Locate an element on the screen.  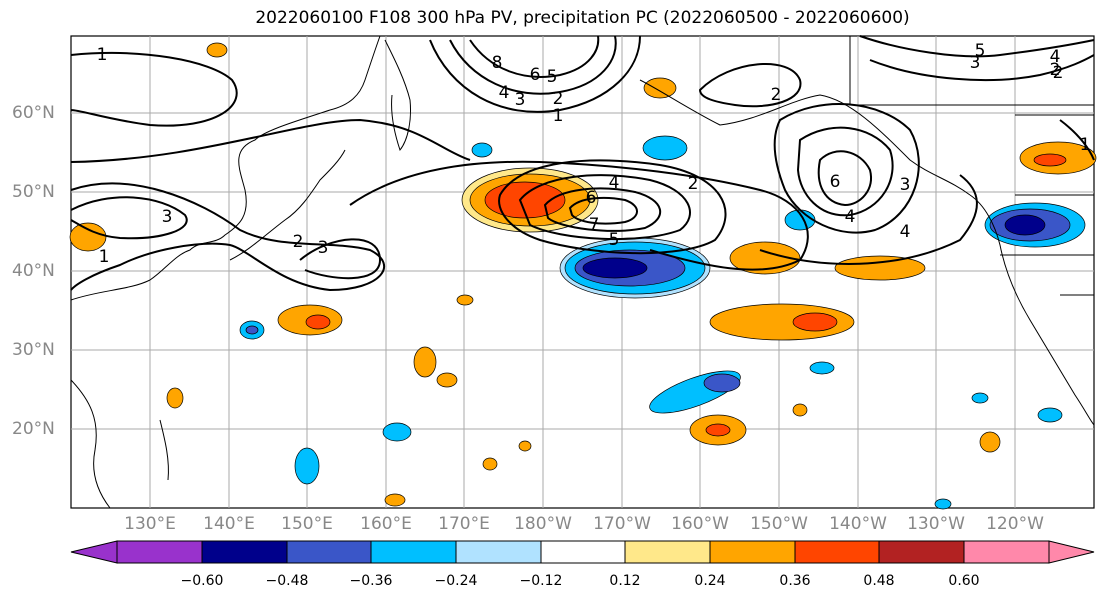
lon-label: 150°E is located at coordinates (307, 524).